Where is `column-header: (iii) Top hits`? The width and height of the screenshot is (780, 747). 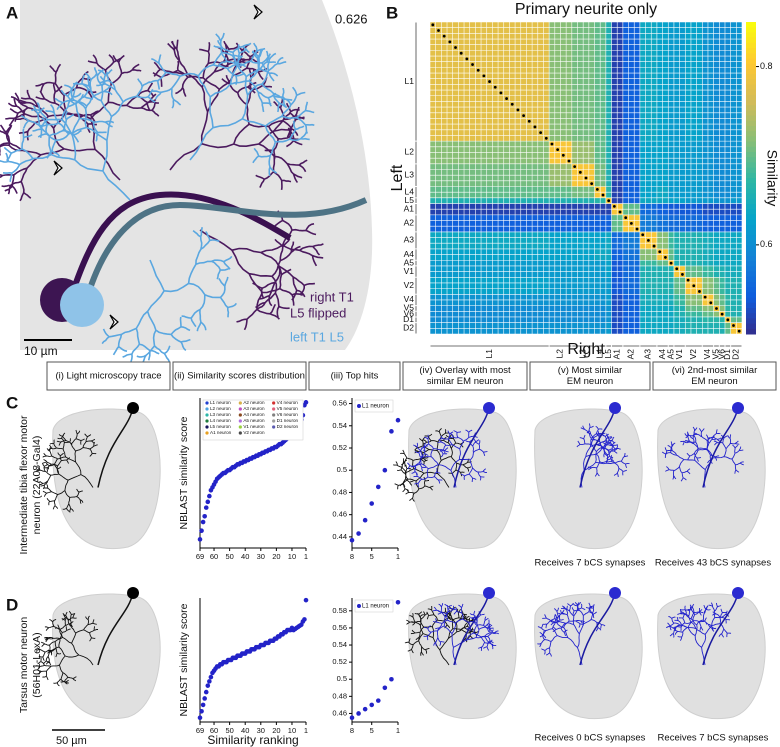 column-header: (iii) Top hits is located at coordinates (355, 376).